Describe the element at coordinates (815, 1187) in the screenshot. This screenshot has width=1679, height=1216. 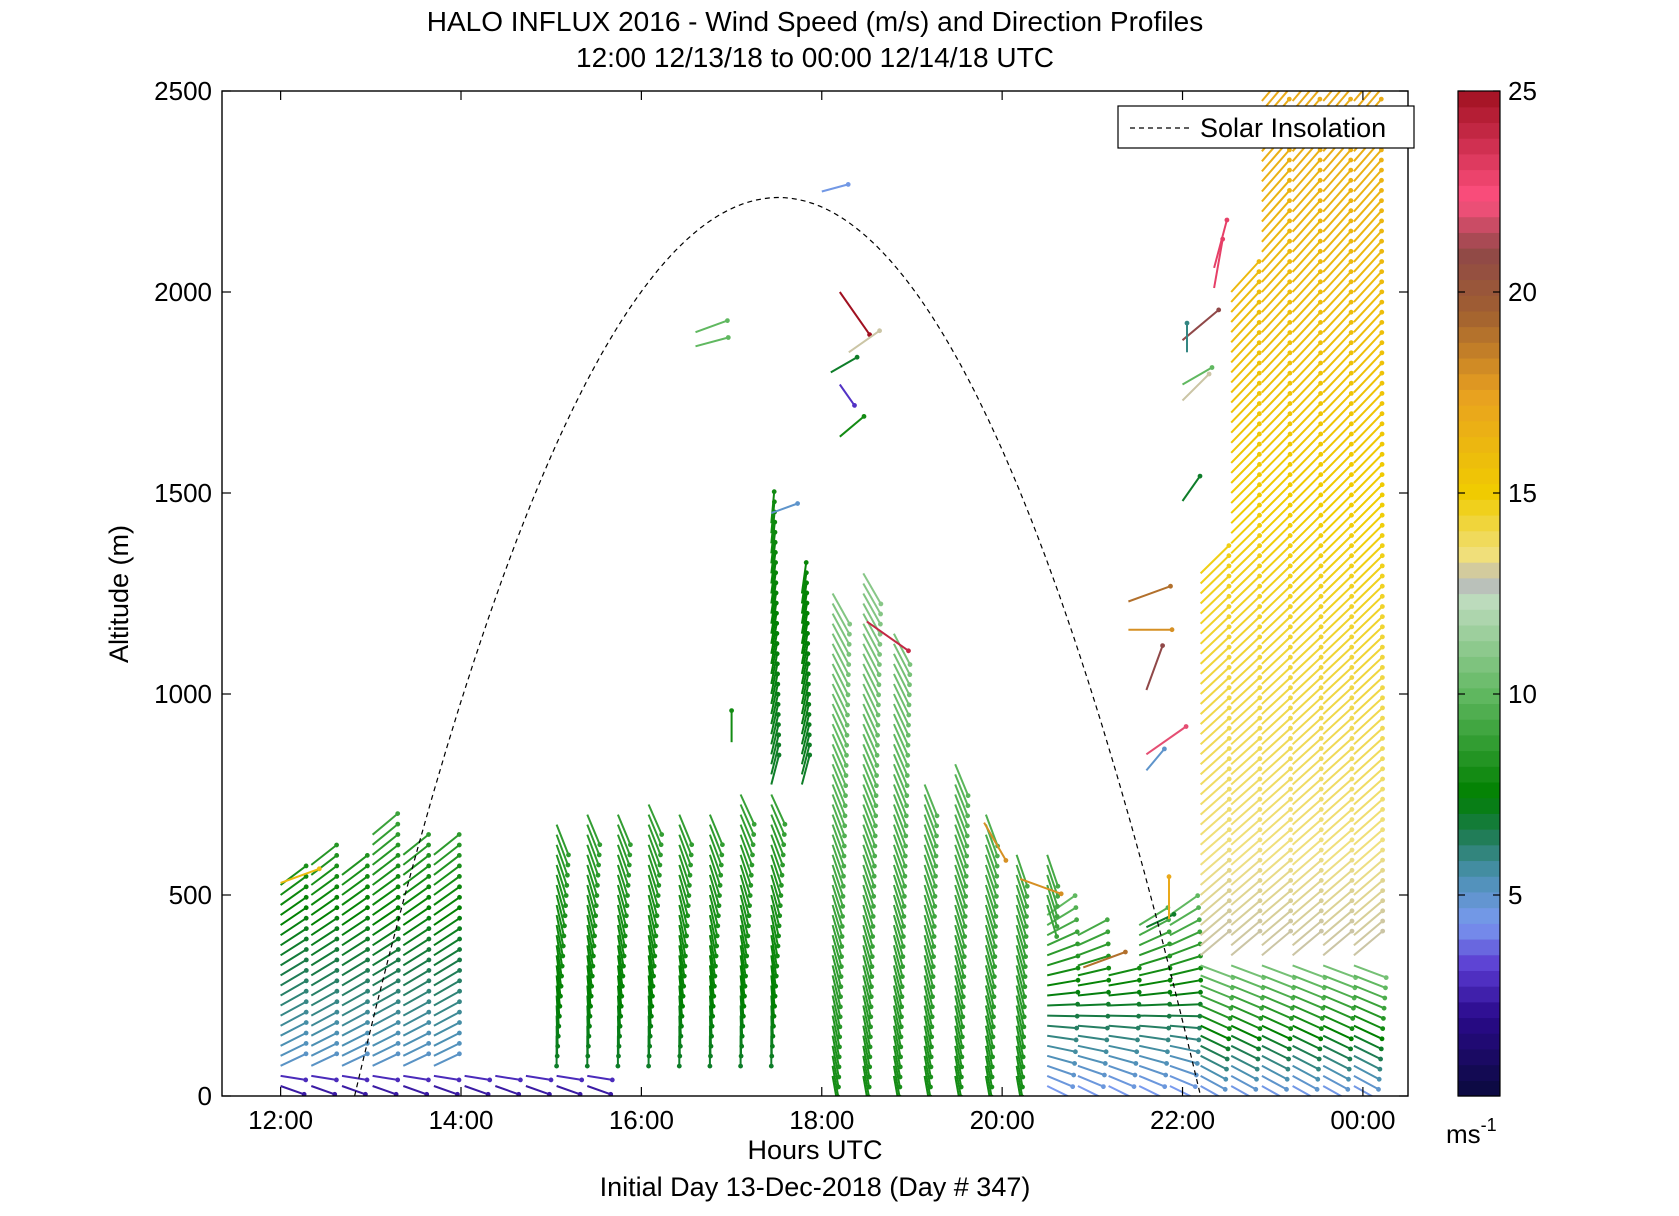
I see `chart-footnote: Initial Day 13-Dec-2018 (Day # 347)` at that location.